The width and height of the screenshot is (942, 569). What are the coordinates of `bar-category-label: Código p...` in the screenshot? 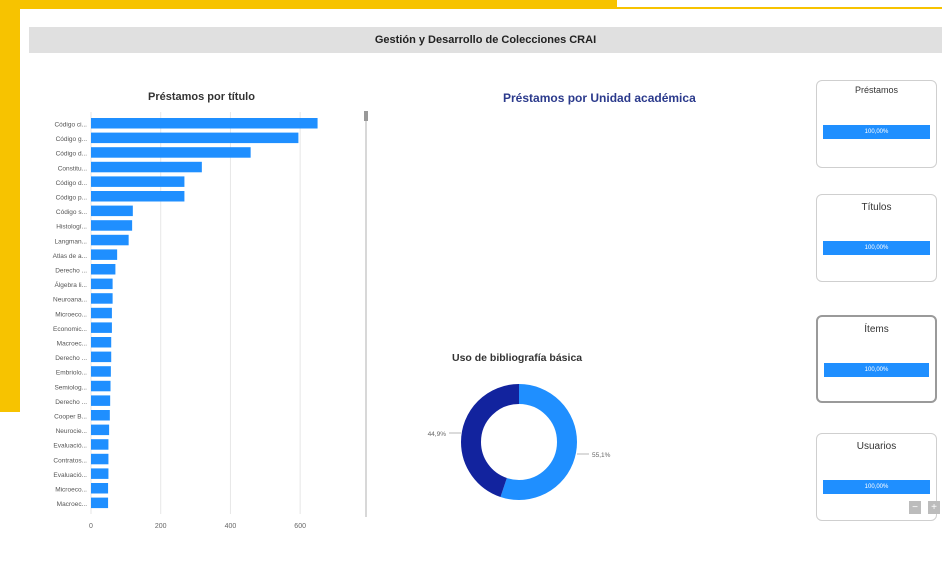 It's located at (72, 198).